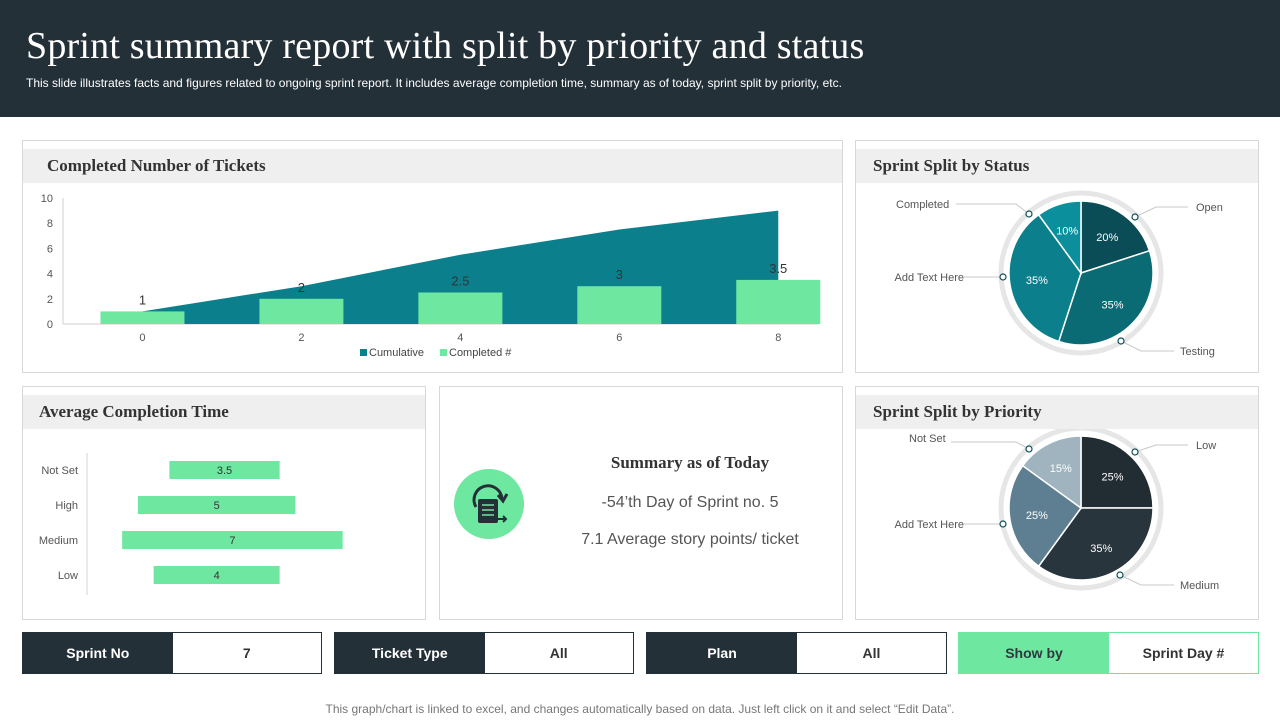  Describe the element at coordinates (443, 352) in the screenshot. I see `legend-swatch-completed` at that location.